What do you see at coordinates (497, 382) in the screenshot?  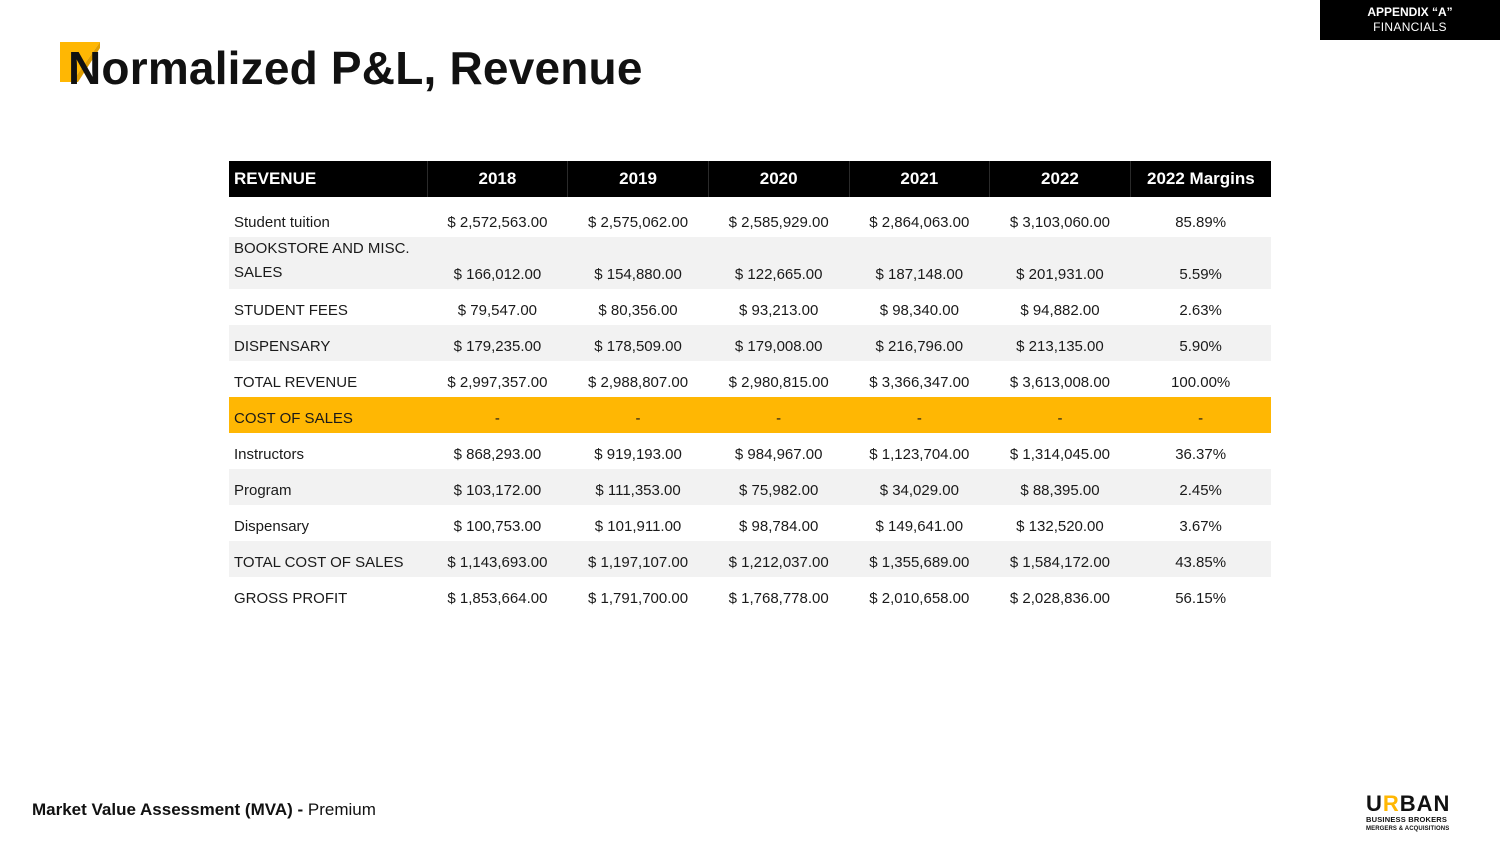 I see `cell-2018: $ 2,997,357.00` at bounding box center [497, 382].